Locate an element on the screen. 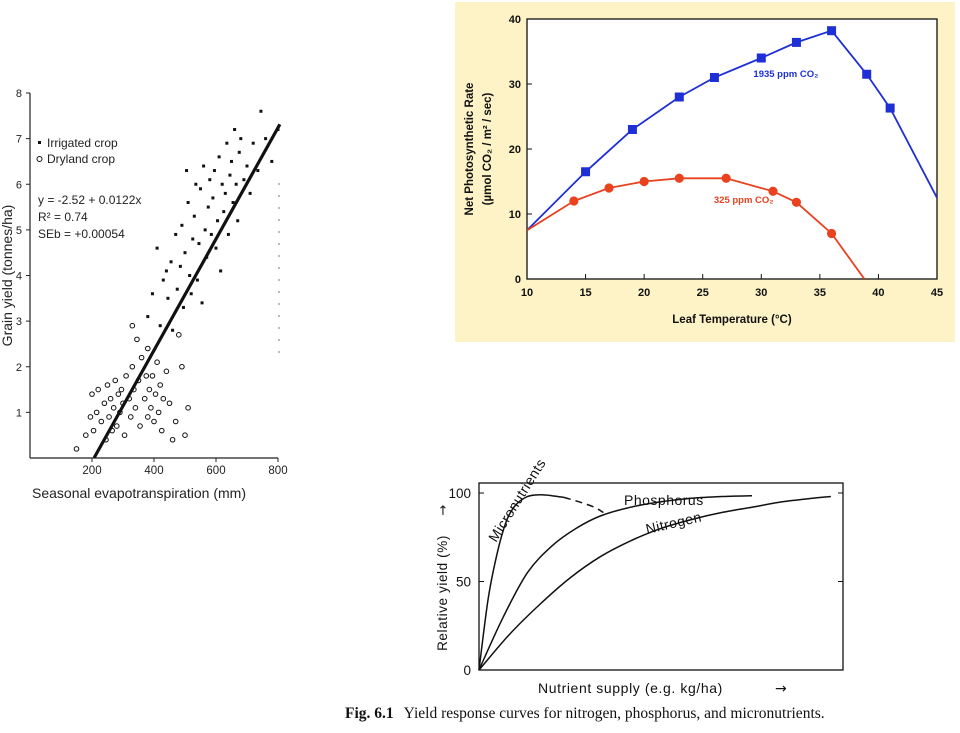 The width and height of the screenshot is (960, 733). nitrogen-curve is located at coordinates (654, 583).